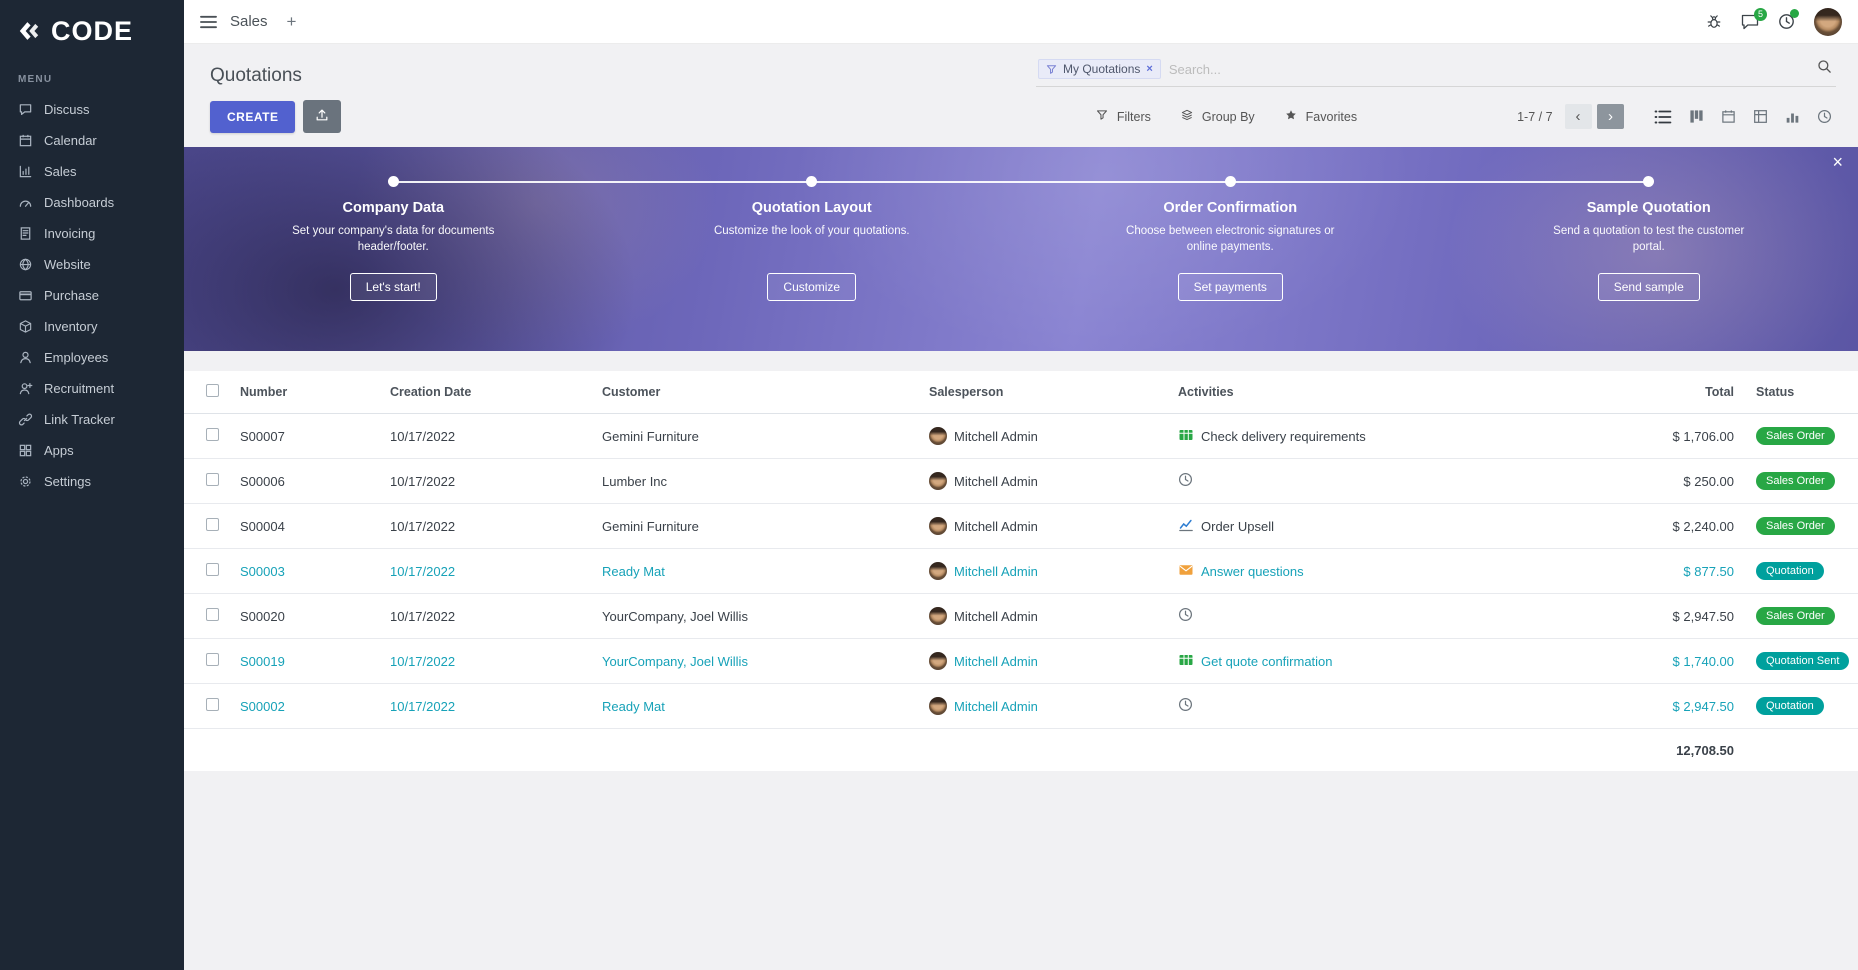  Describe the element at coordinates (1788, 19) in the screenshot. I see `activity-clock-icon` at that location.